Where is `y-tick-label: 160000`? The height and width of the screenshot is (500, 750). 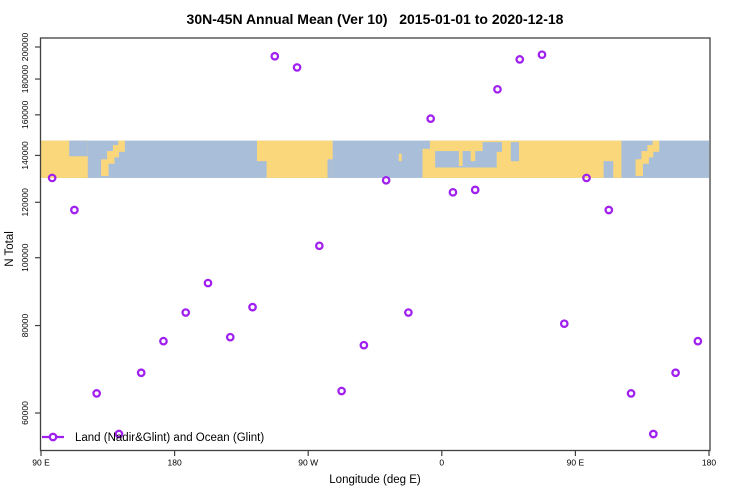 y-tick-label: 160000 is located at coordinates (25, 114).